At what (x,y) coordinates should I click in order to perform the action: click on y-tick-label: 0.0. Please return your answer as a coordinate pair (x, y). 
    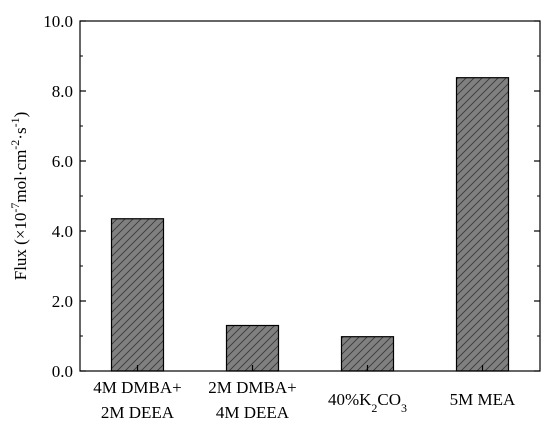
    Looking at the image, I should click on (62, 371).